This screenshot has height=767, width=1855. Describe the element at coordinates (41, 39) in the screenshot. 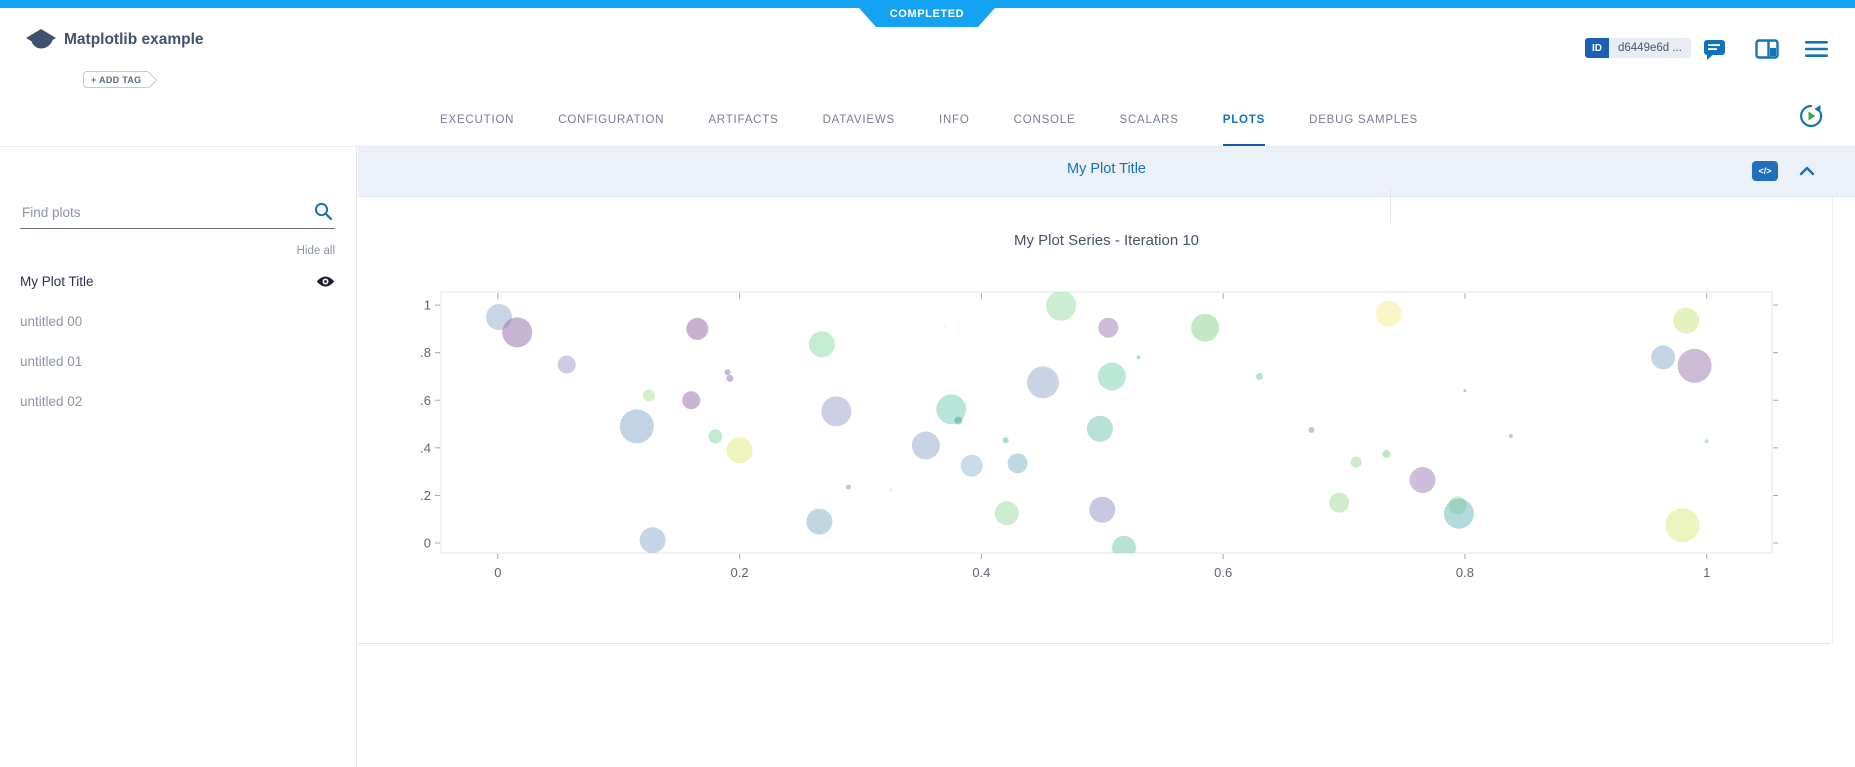

I see `experiment-icon` at that location.